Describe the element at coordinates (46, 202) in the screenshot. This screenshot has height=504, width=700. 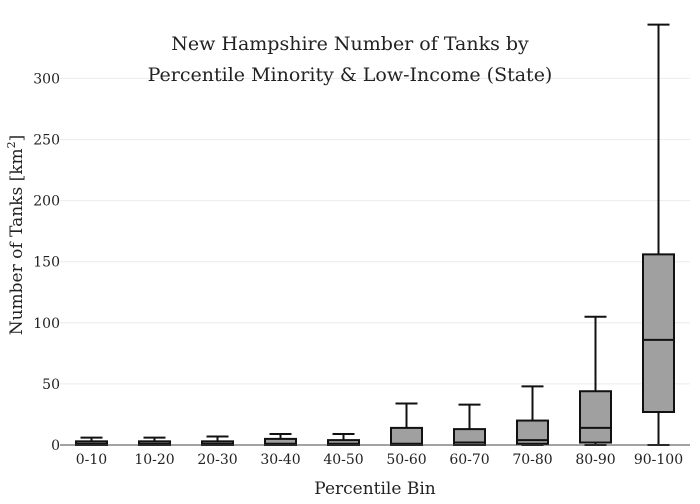
I see `y-tick-label-200: 200` at that location.